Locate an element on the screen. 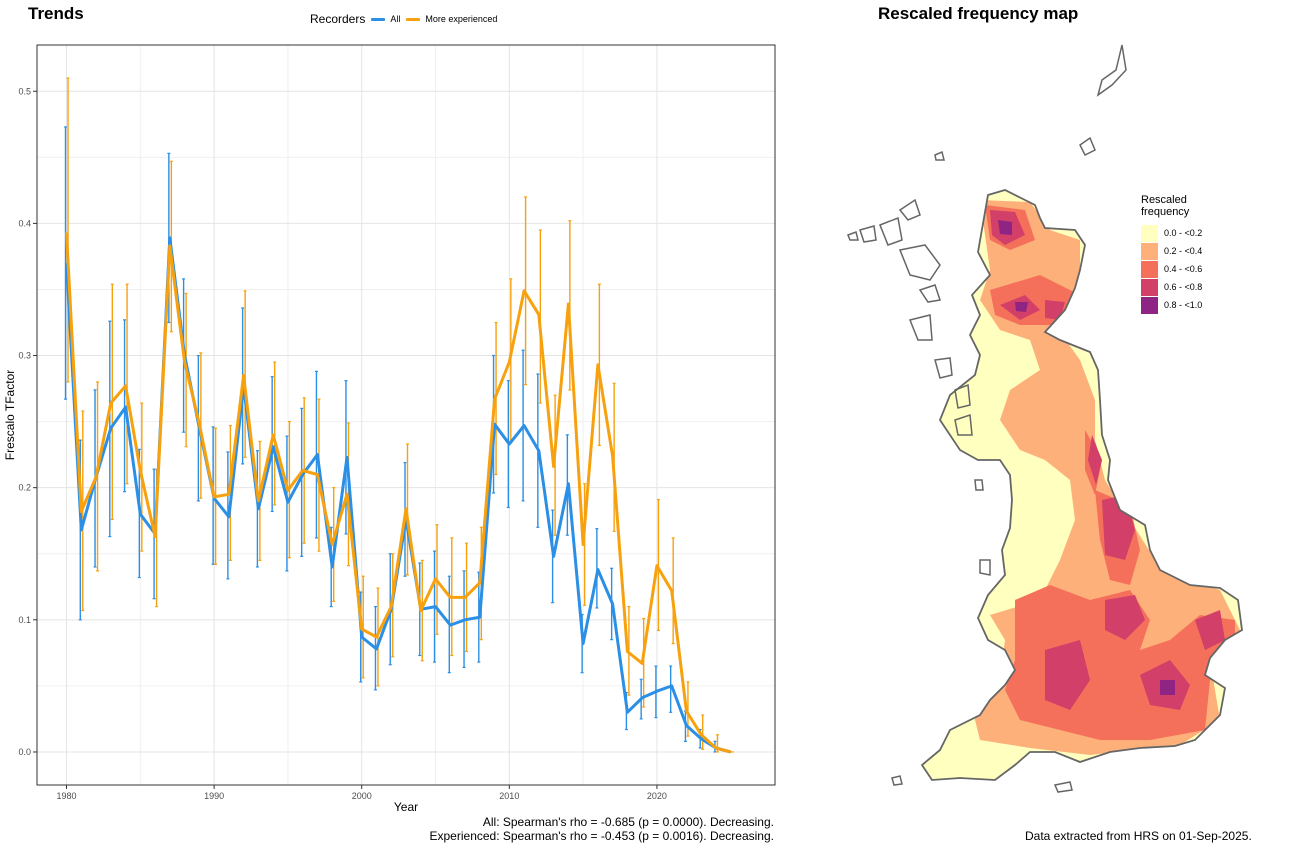 Image resolution: width=1300 pixels, height=850 pixels. map-legend-label: 0.2 - <0.4 is located at coordinates (1183, 251).